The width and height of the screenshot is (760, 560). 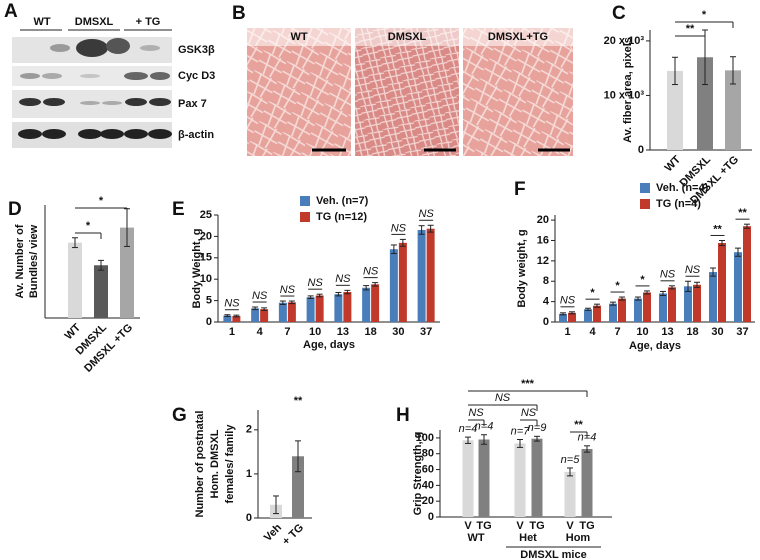 I want to click on panel-letter: D, so click(x=15, y=209).